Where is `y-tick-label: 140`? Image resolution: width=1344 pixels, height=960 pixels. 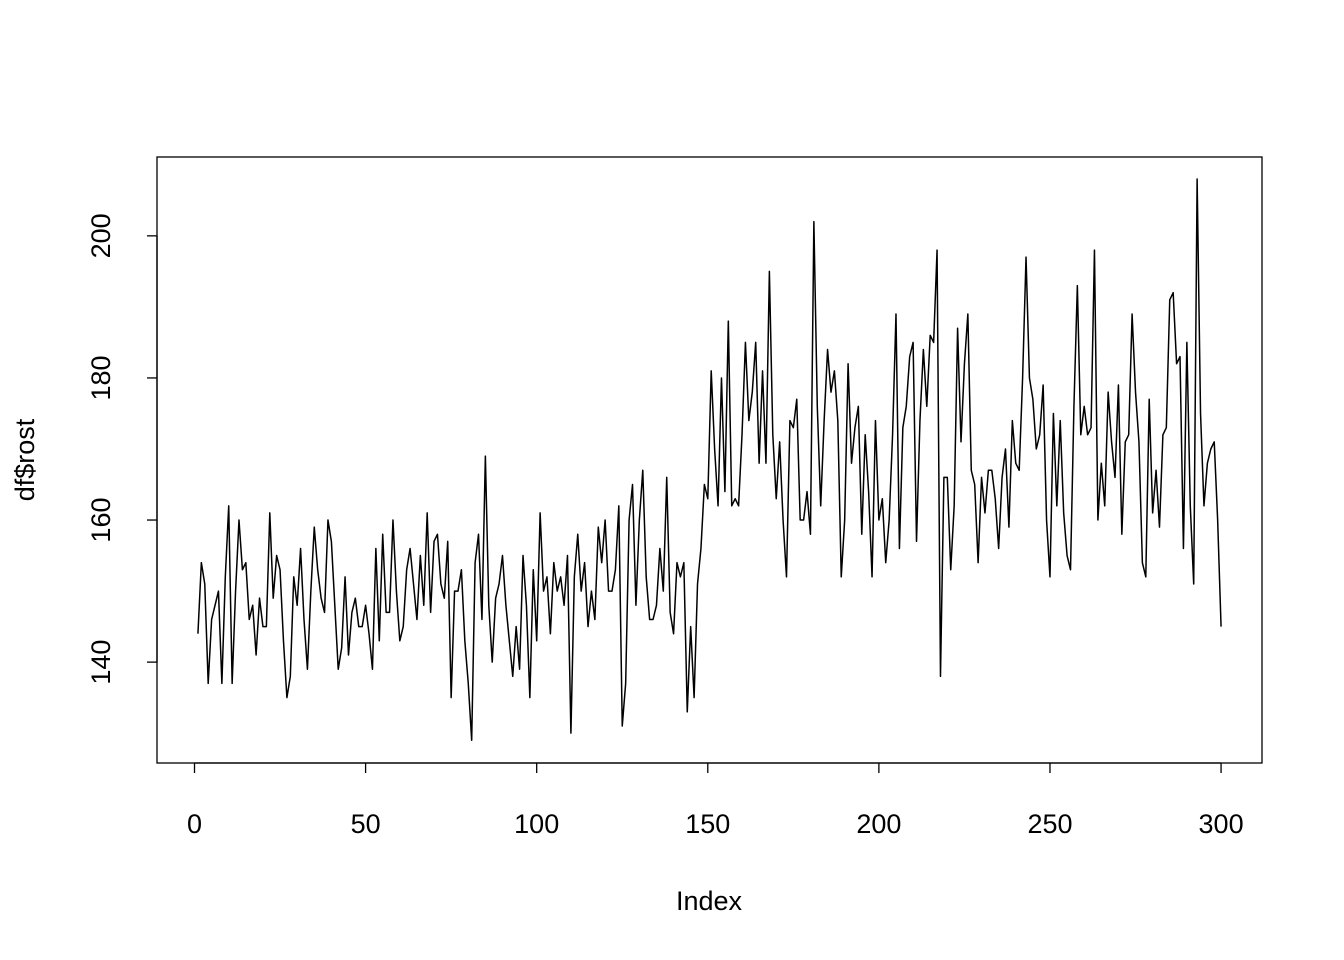 y-tick-label: 140 is located at coordinates (101, 662).